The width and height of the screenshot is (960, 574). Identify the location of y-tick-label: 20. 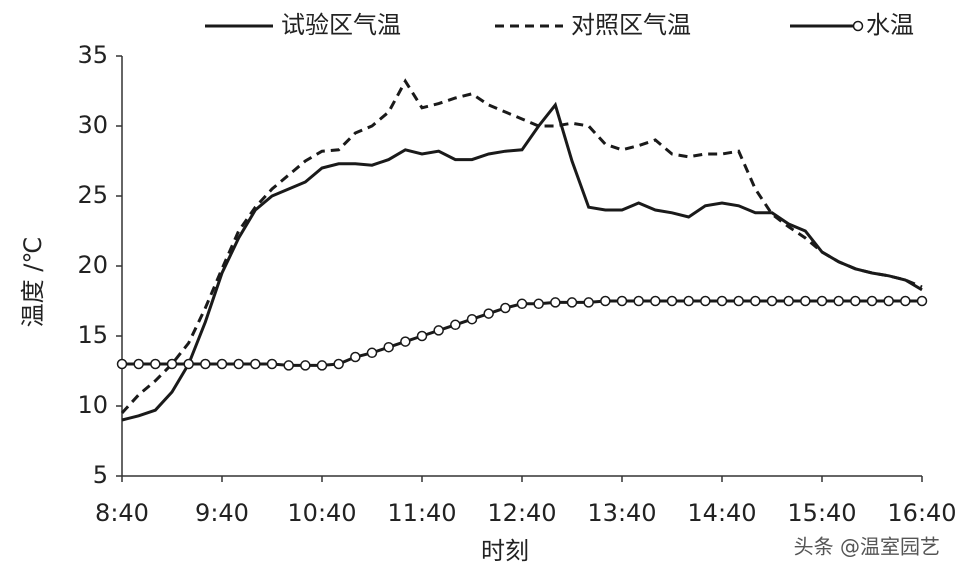
(92, 265).